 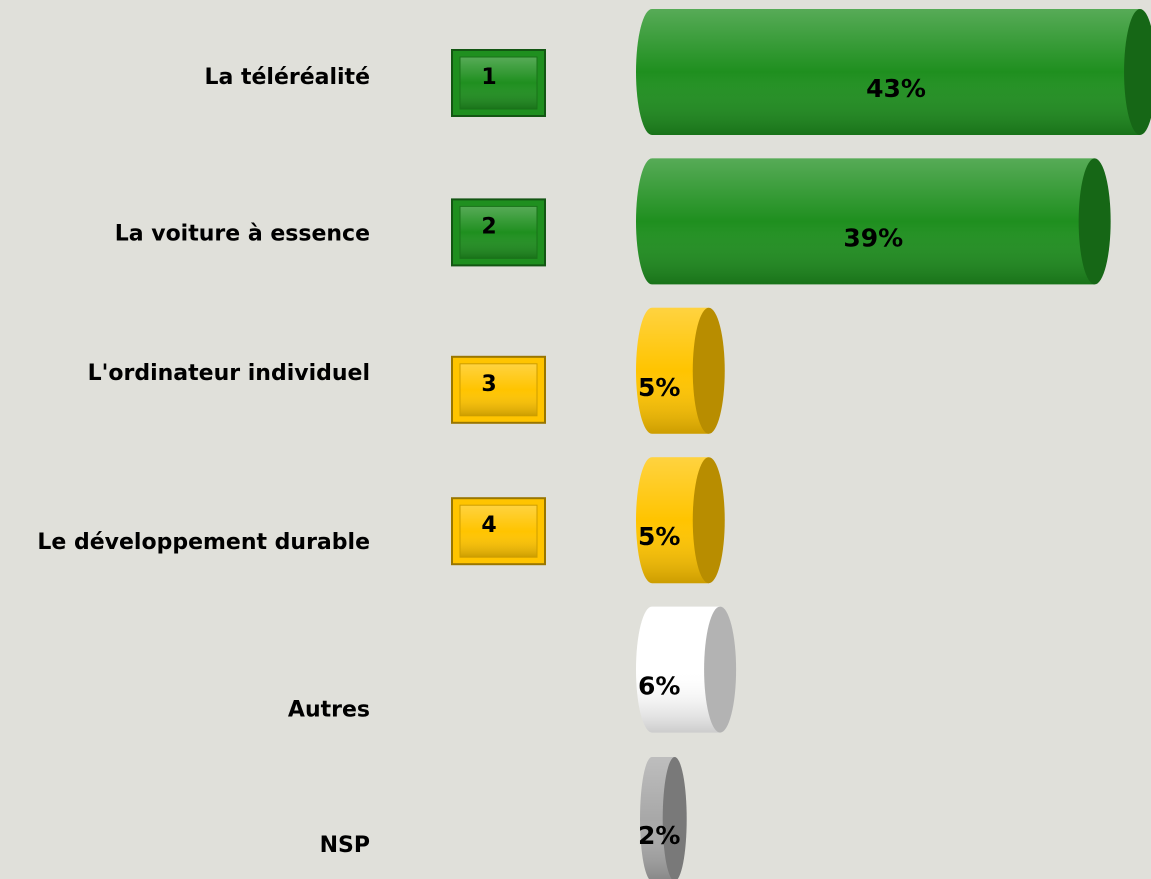 I want to click on value-label: 43%, so click(x=896, y=88).